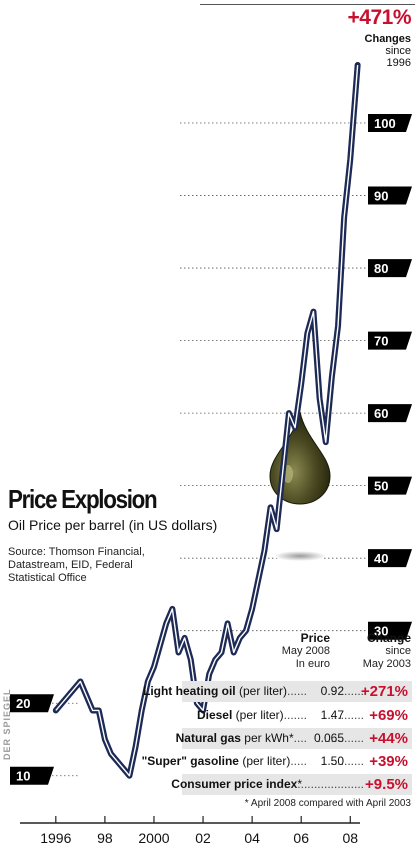  What do you see at coordinates (23, 703) in the screenshot?
I see `y-tick-label-20: 20` at bounding box center [23, 703].